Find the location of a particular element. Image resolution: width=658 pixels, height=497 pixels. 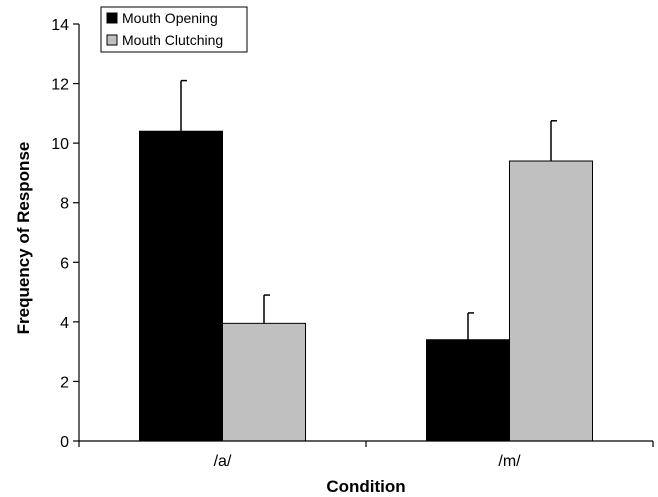

legend: Mouth Opening Mouth Clutching is located at coordinates (174, 29).